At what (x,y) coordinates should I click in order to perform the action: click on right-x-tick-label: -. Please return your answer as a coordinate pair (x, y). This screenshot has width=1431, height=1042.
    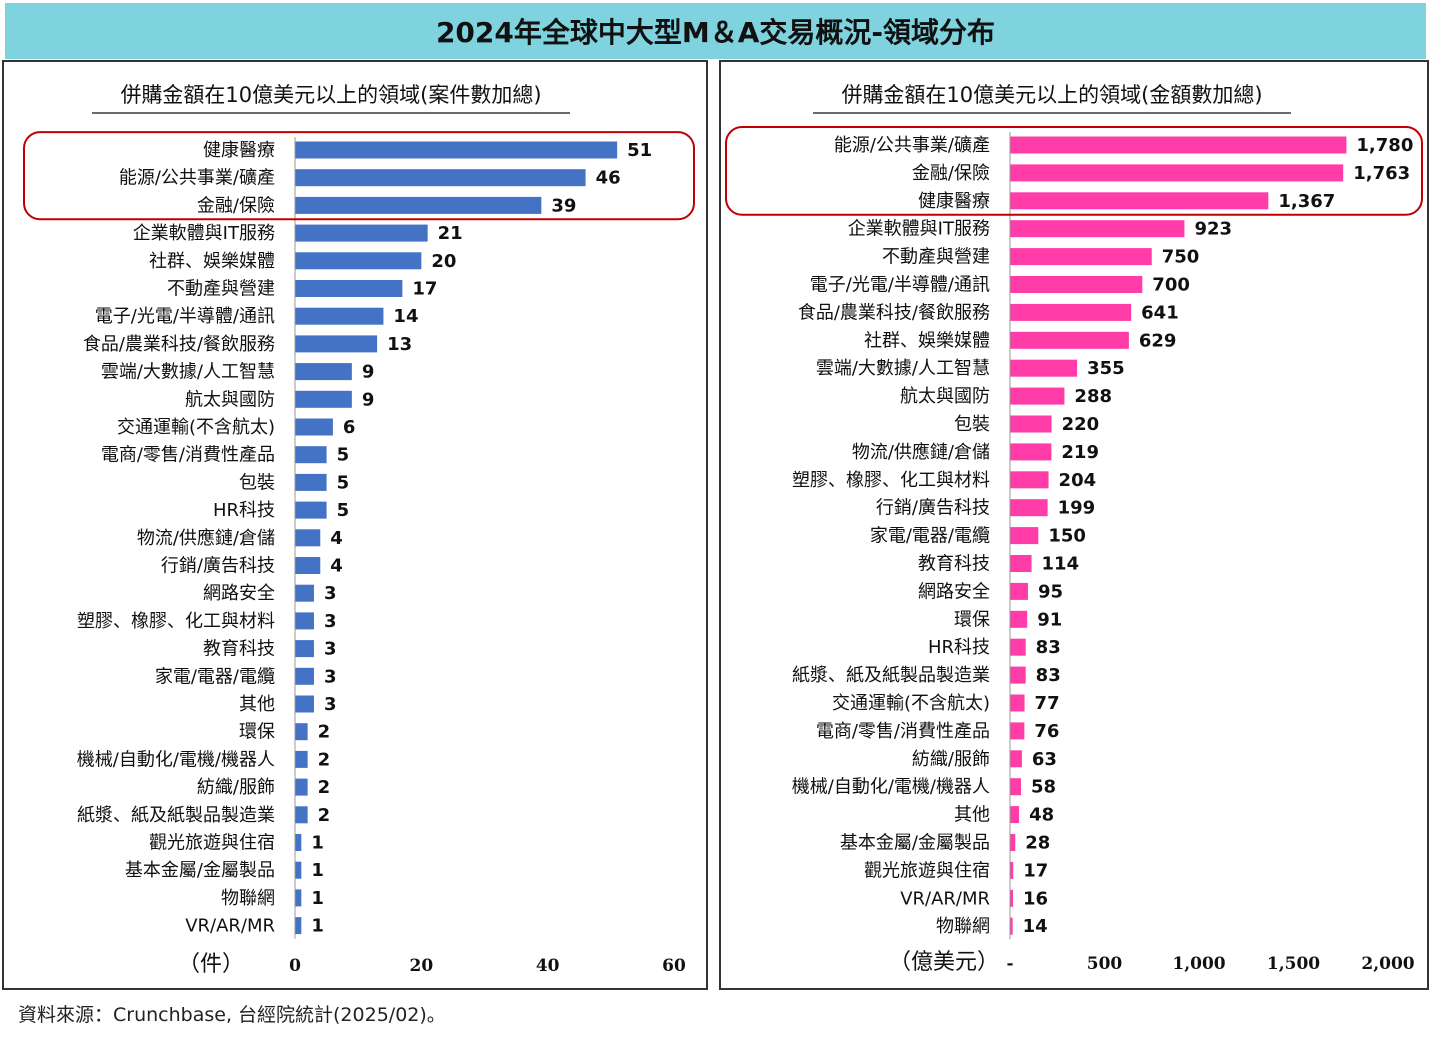
    Looking at the image, I should click on (1009, 964).